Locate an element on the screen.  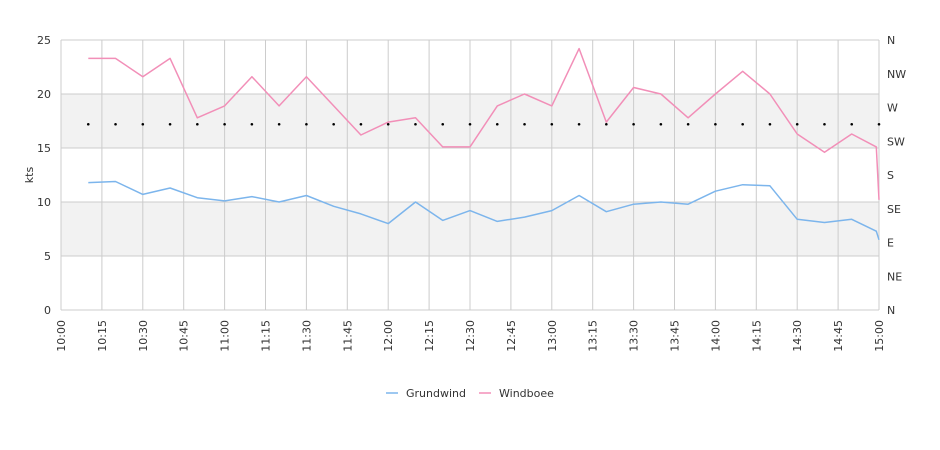
x-tick-label: 11:45 is located at coordinates (347, 336).